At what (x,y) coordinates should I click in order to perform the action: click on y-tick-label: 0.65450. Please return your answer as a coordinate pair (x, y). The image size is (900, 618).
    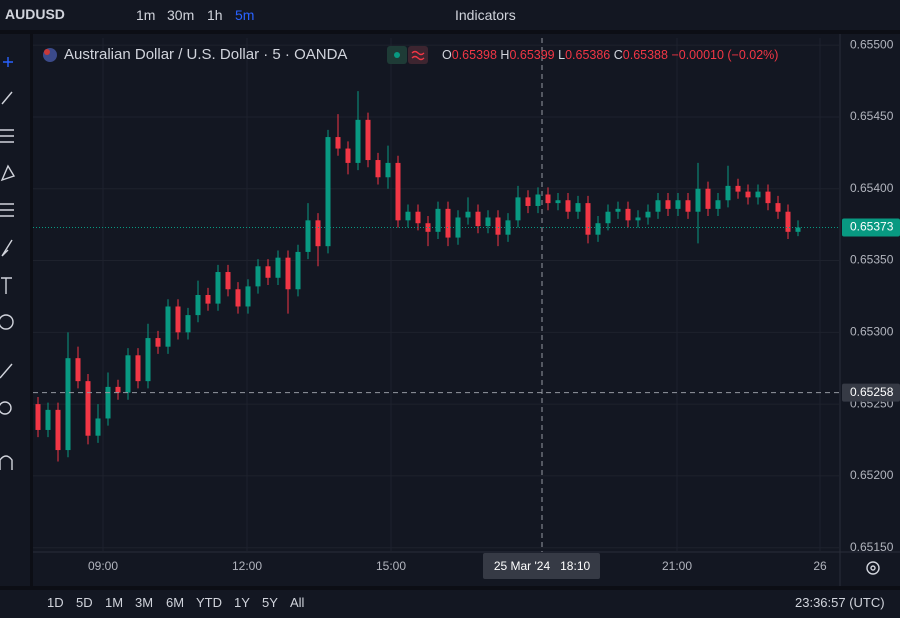
    Looking at the image, I should click on (872, 116).